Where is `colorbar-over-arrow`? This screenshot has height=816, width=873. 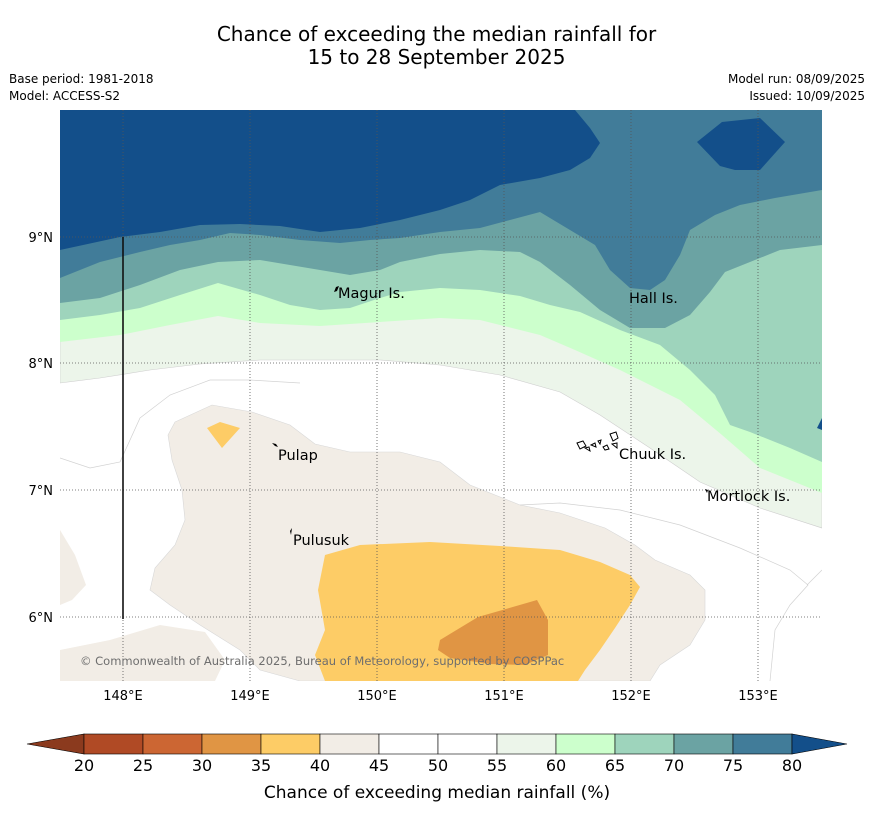 colorbar-over-arrow is located at coordinates (819, 744).